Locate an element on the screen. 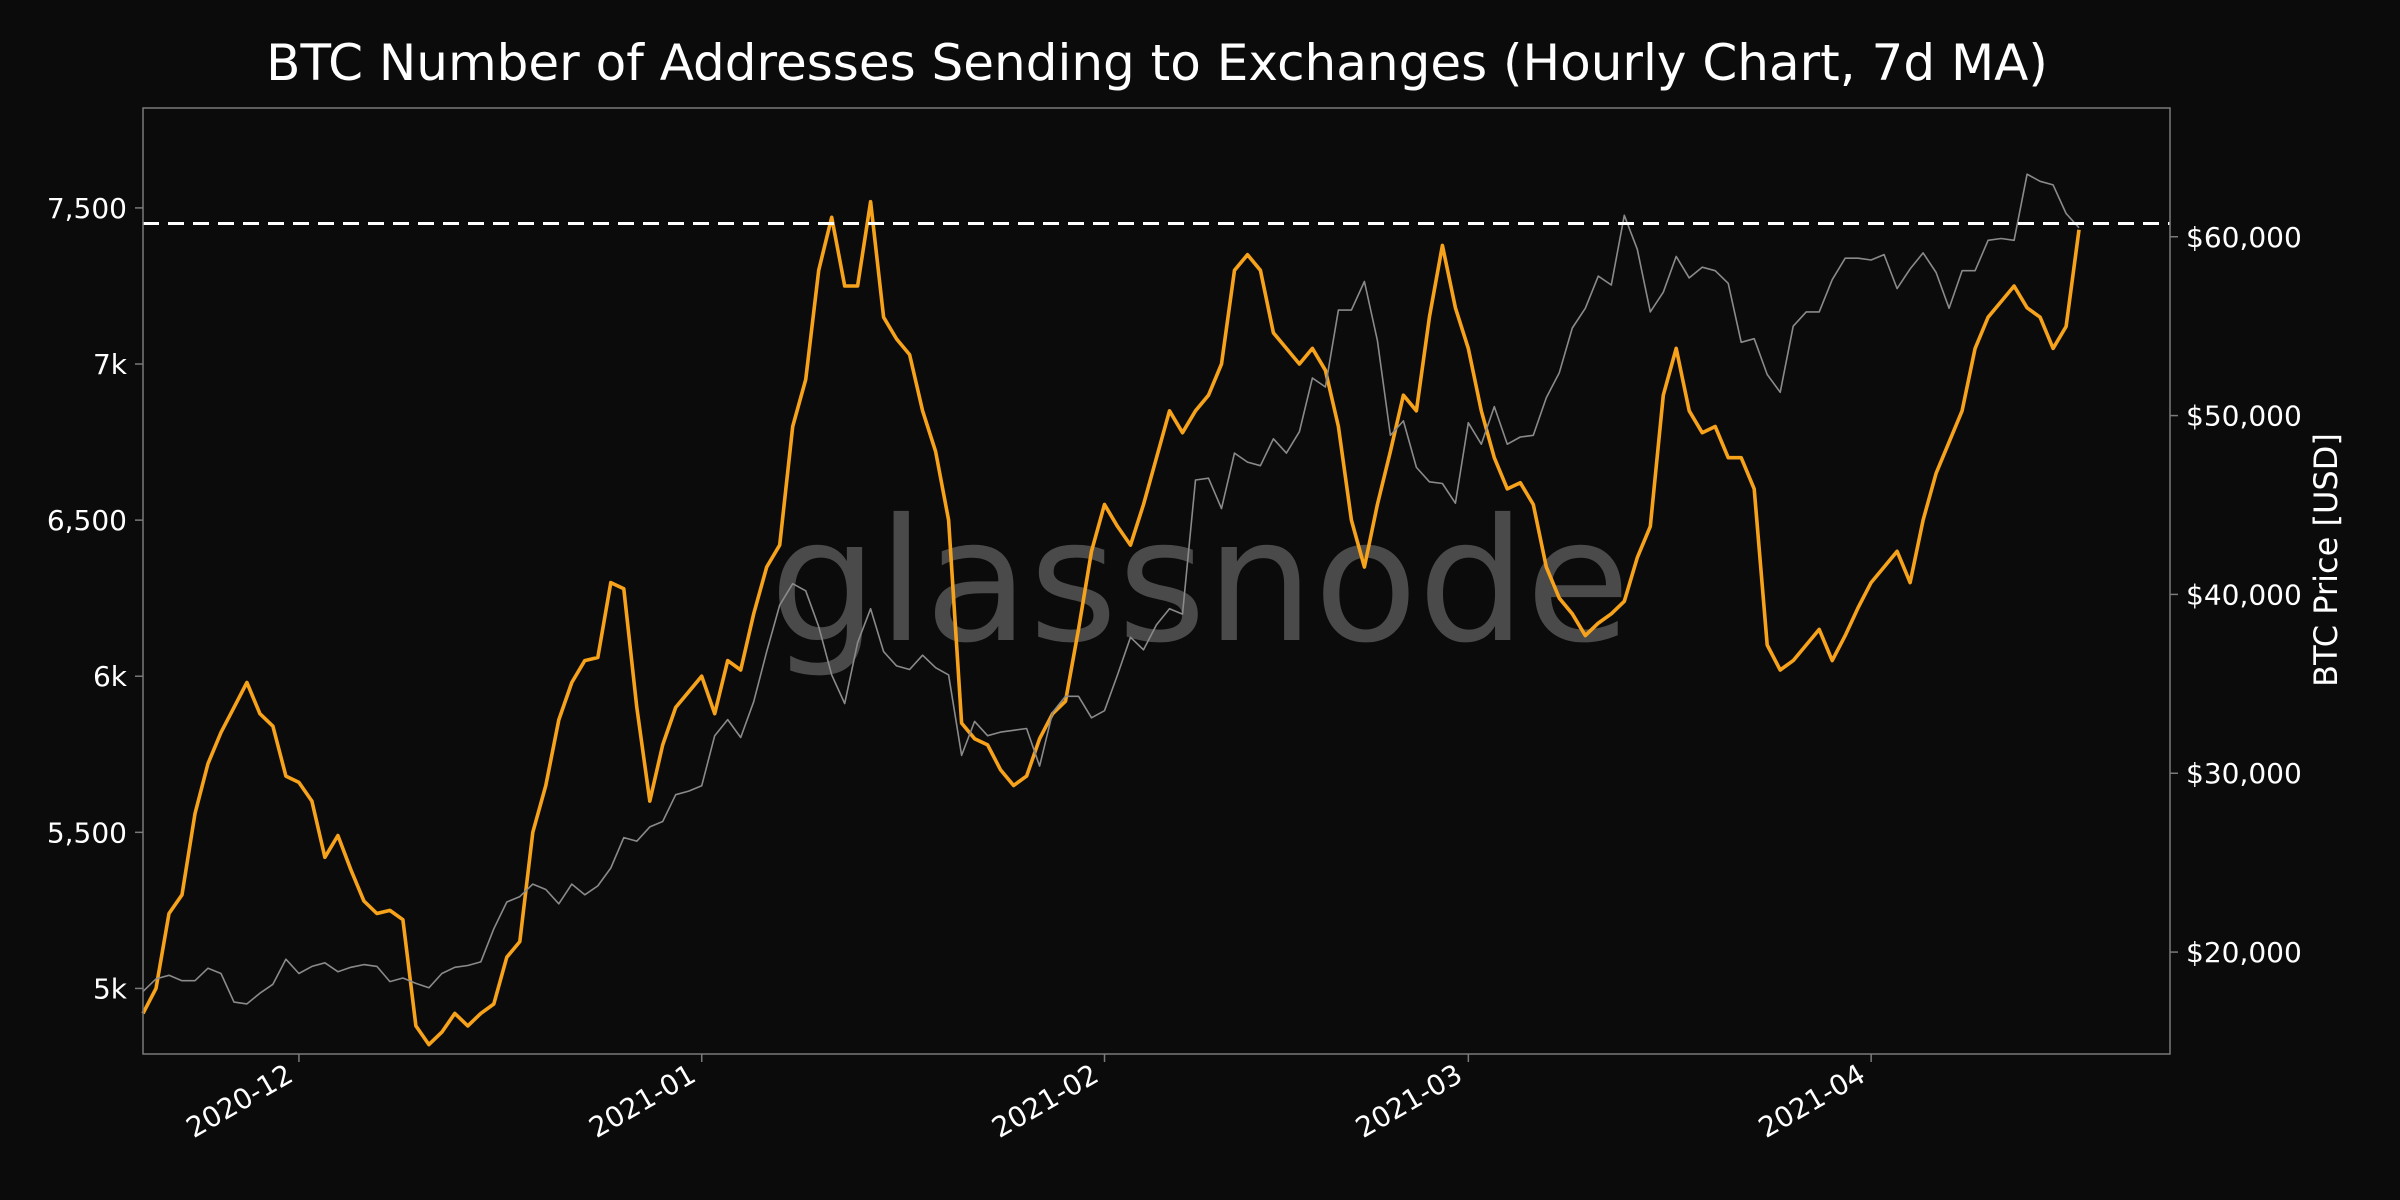  left-tick-label: 6k is located at coordinates (110, 676).